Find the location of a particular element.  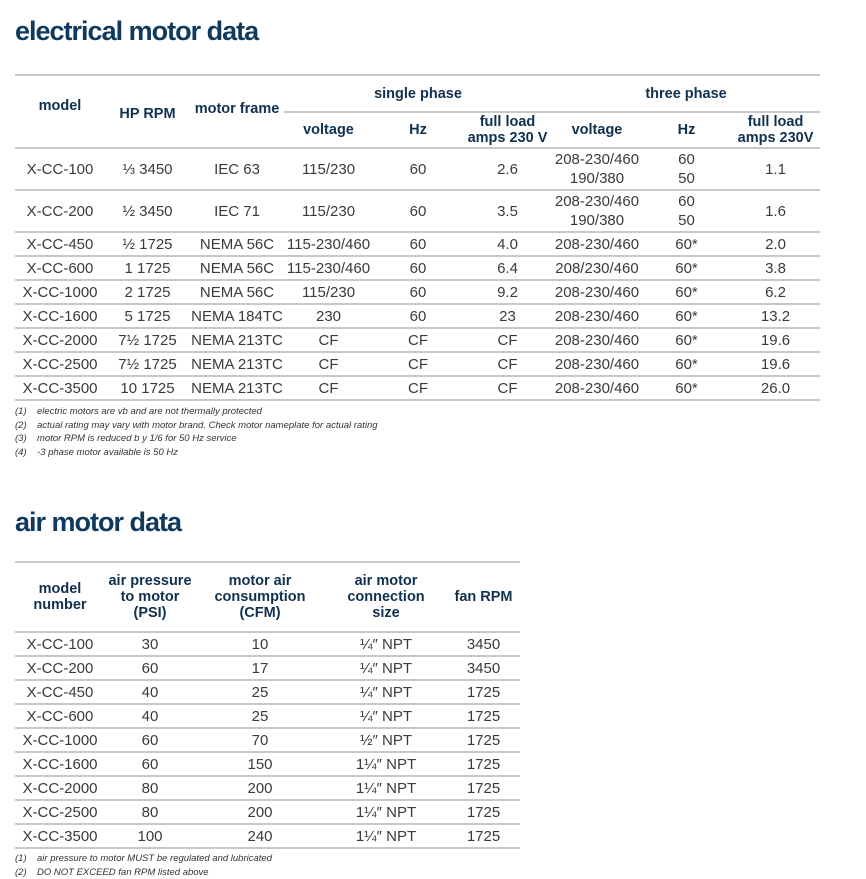

fla-single-cell: 4.0 is located at coordinates (507, 244).